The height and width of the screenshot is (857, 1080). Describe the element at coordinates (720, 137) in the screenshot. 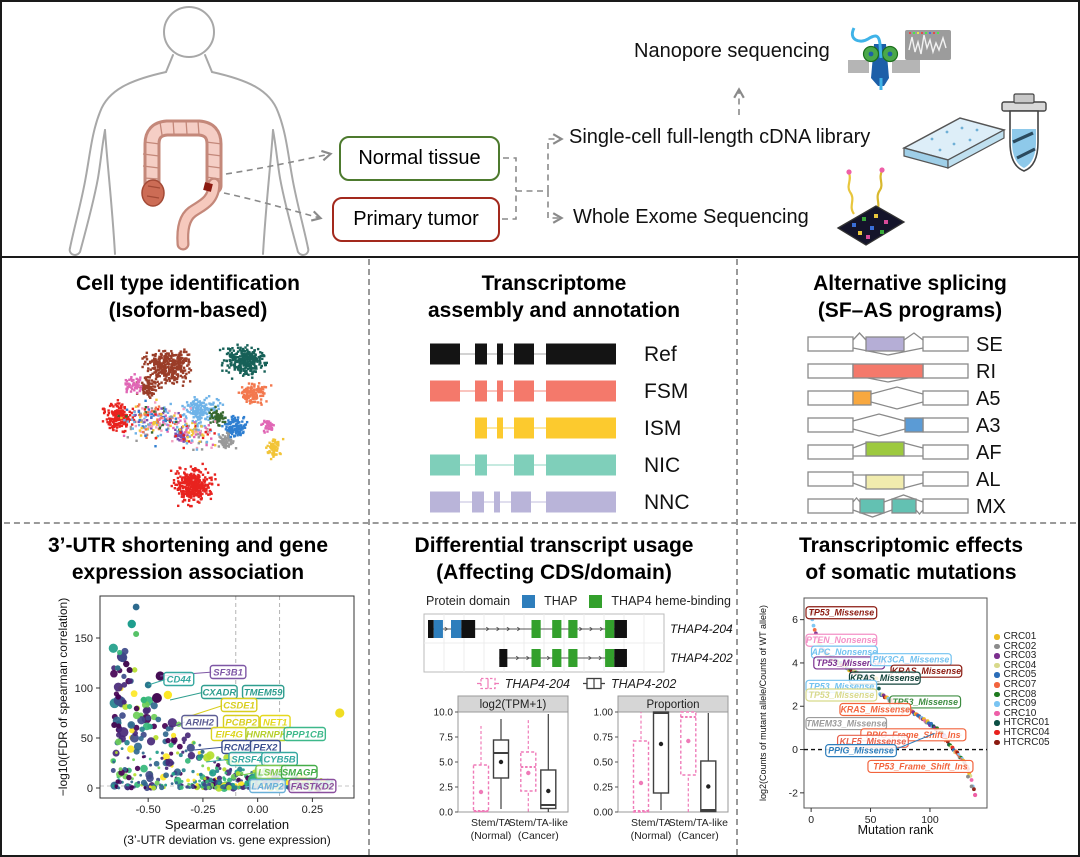

I see `cdna-library-label: Single-cell full-length cDNA library` at that location.